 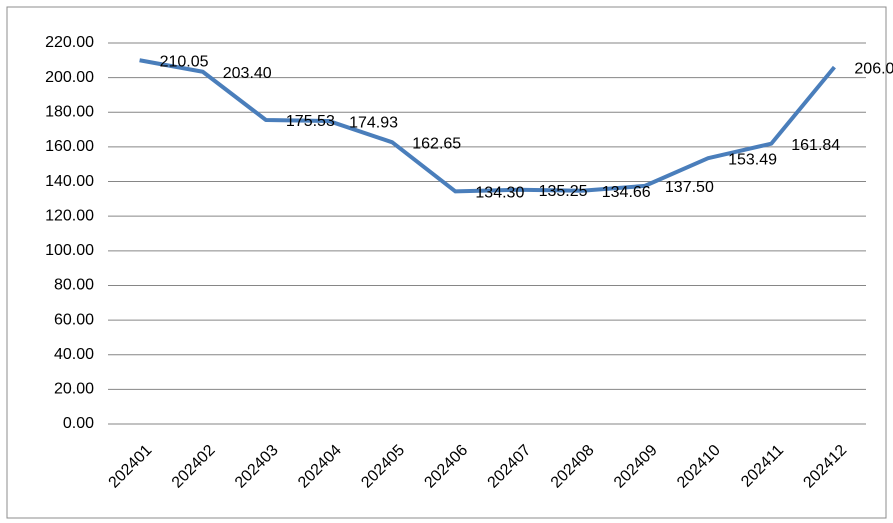 I want to click on data-label: 175.53, so click(x=310, y=121).